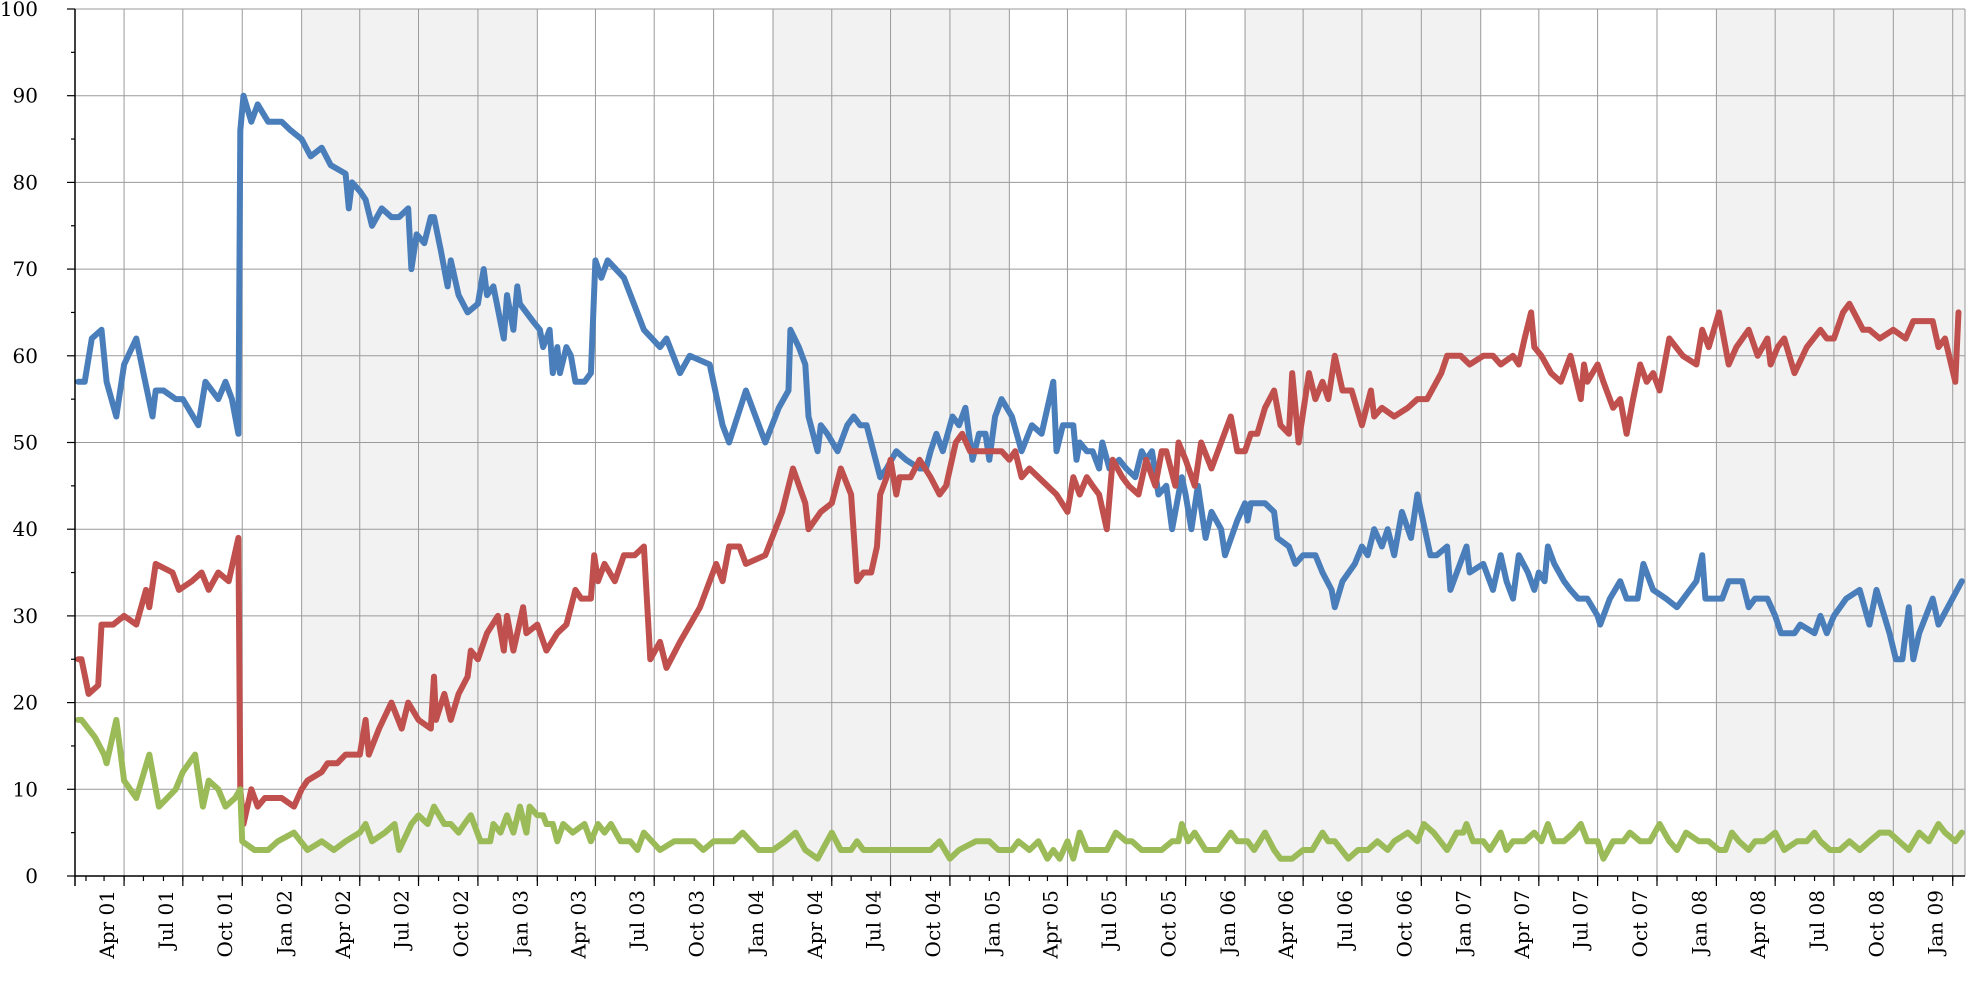  I want to click on x-tick-label: Jul 04, so click(874, 920).